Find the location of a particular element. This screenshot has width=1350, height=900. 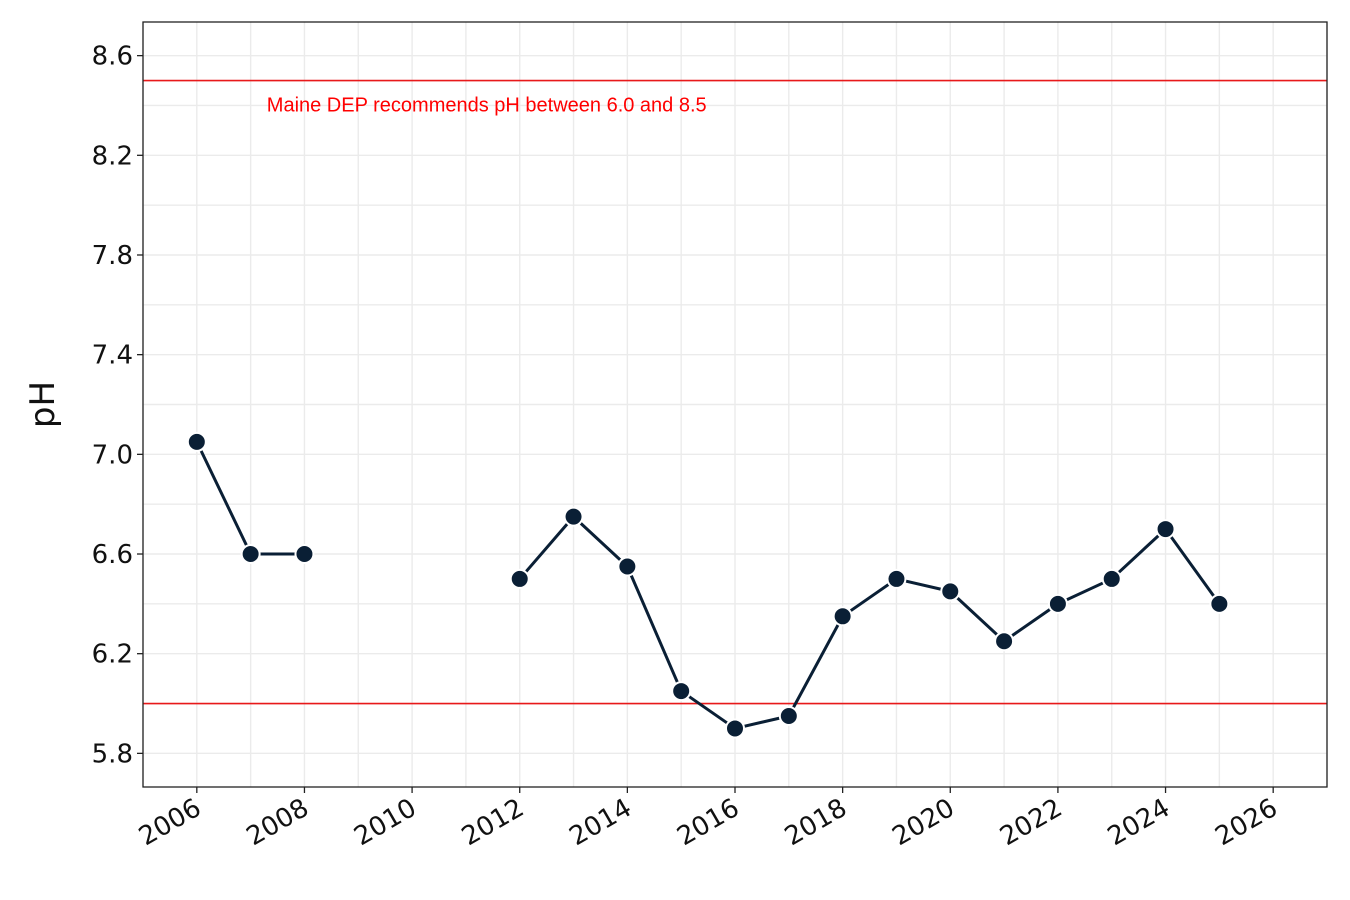

x-tick-label: 2020 is located at coordinates (923, 822).